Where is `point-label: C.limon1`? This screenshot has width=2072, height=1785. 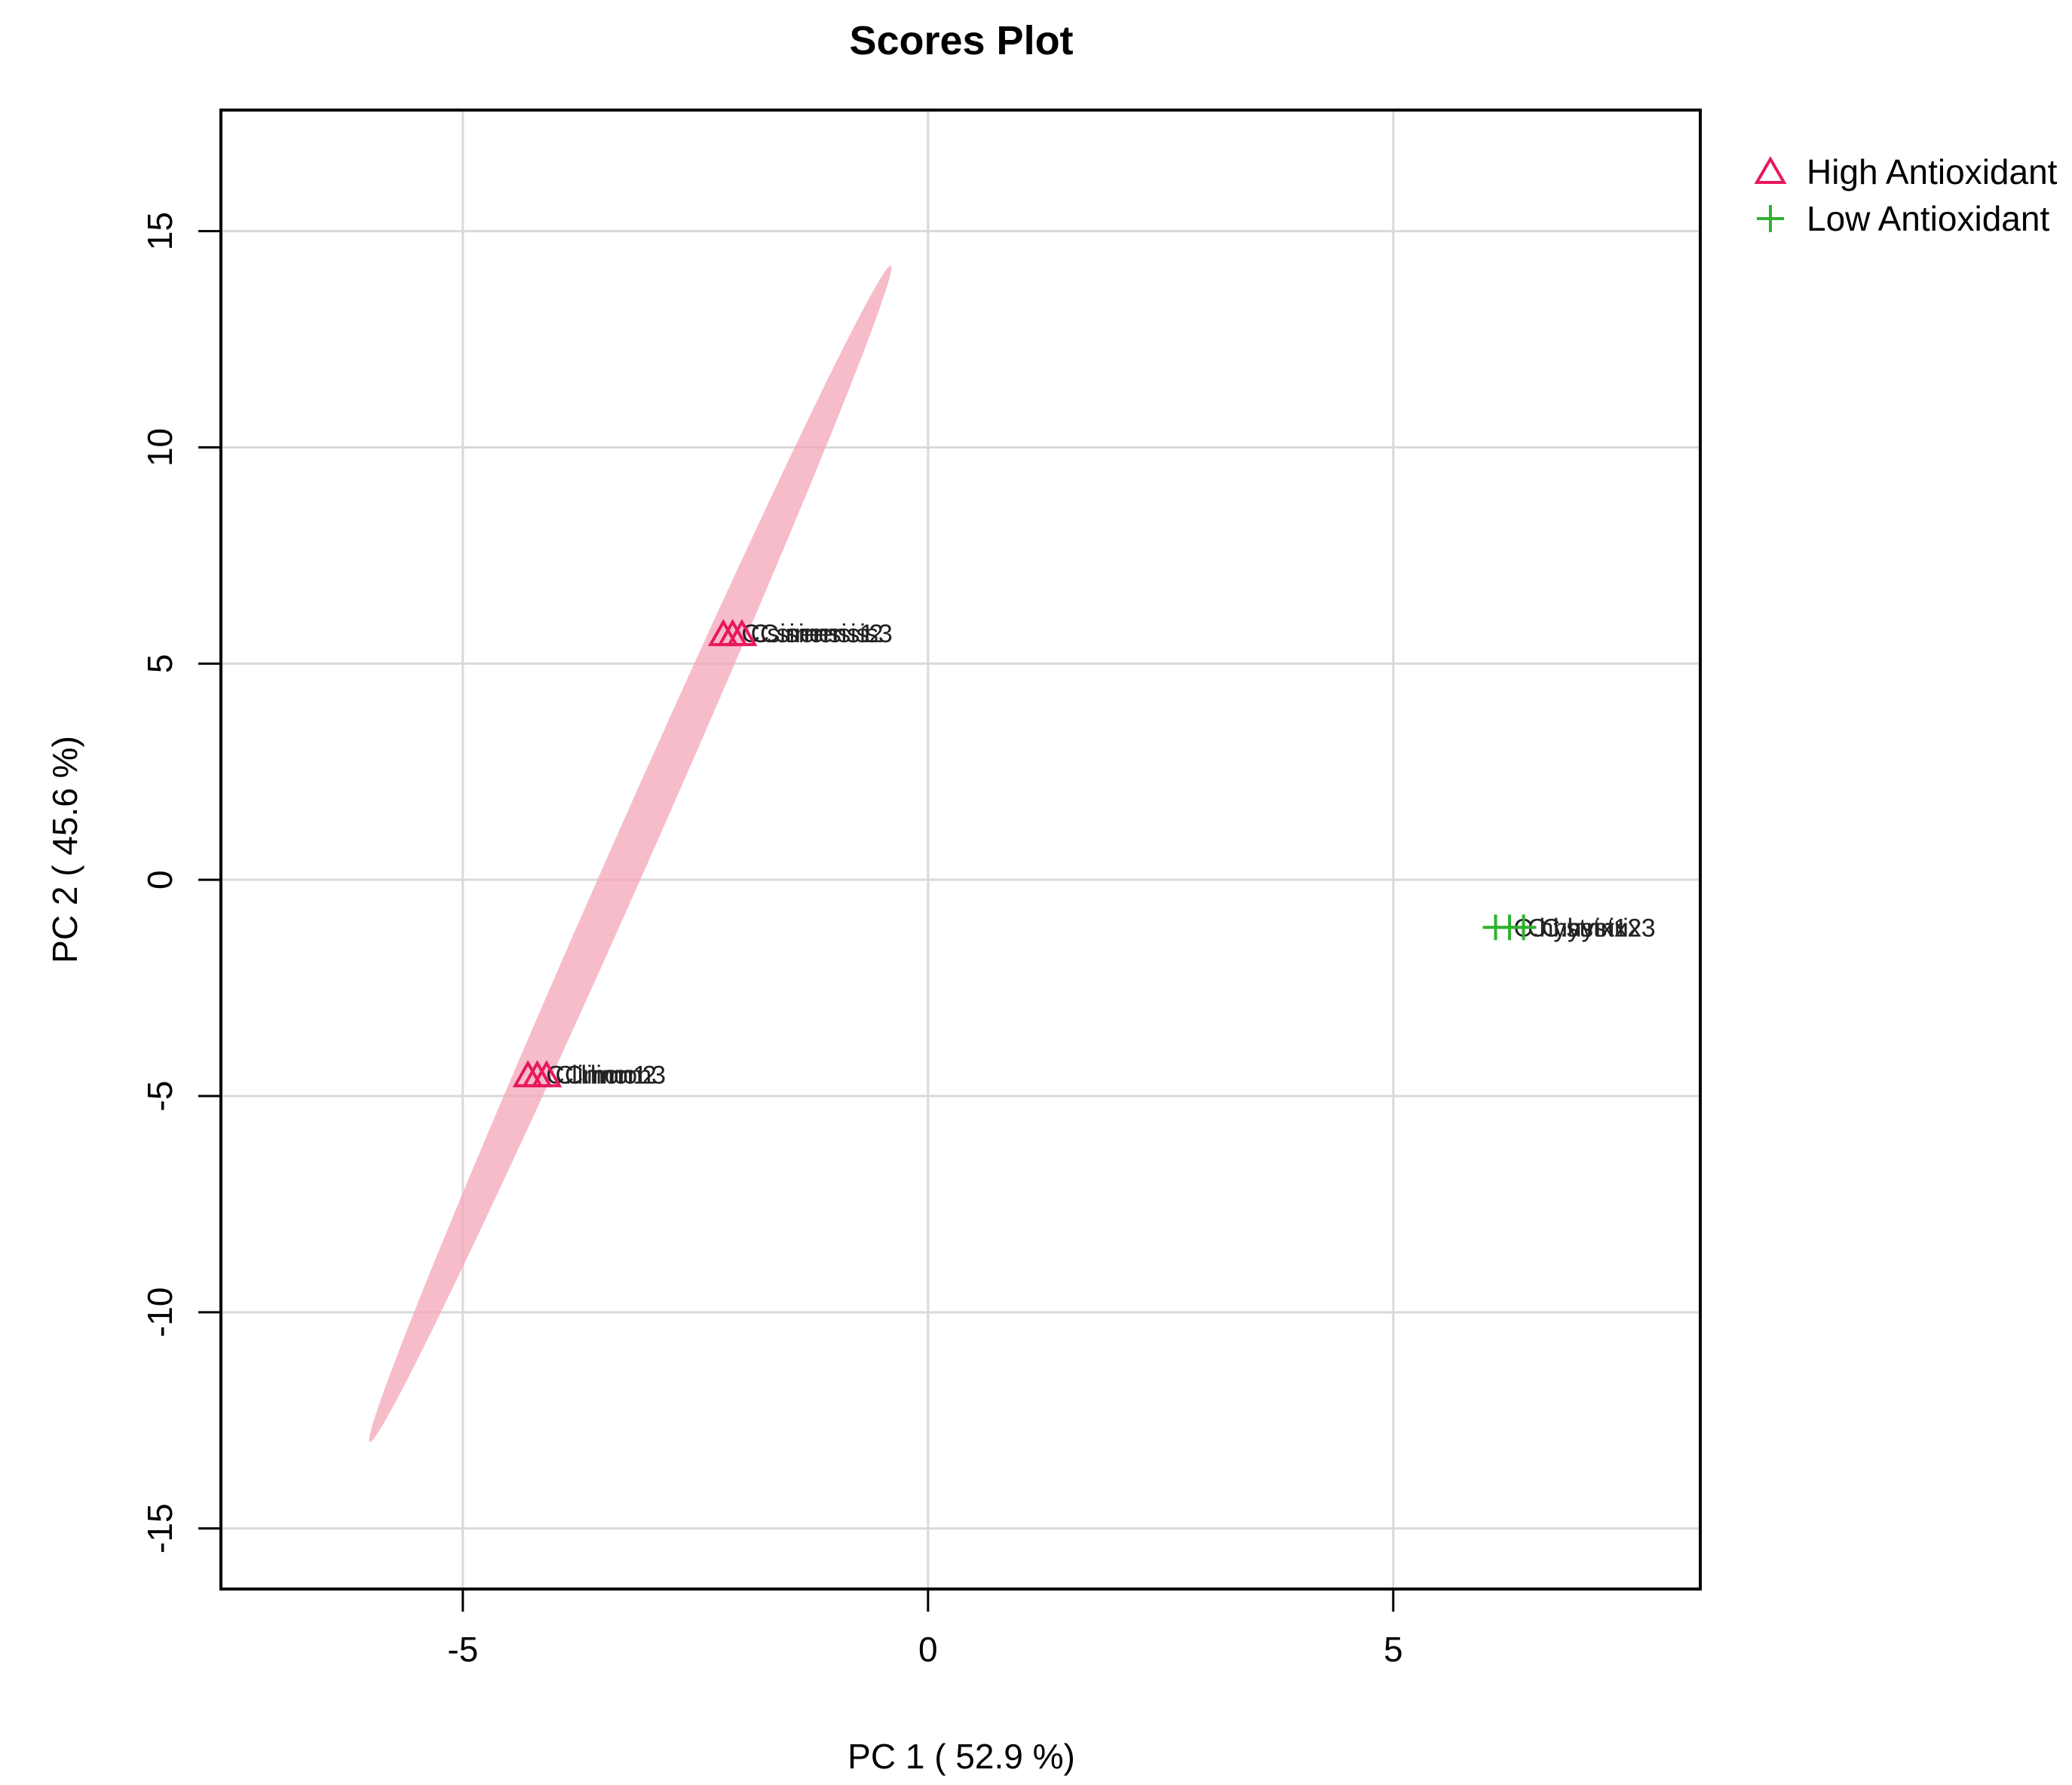
point-label: C.limon1 is located at coordinates (596, 1075).